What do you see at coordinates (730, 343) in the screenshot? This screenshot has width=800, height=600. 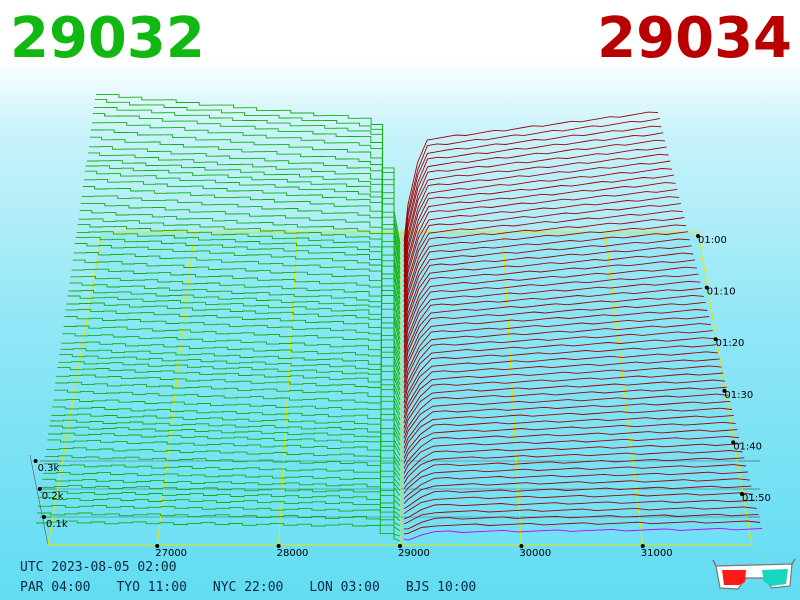 I see `time-tick-label-2: 01:20` at bounding box center [730, 343].